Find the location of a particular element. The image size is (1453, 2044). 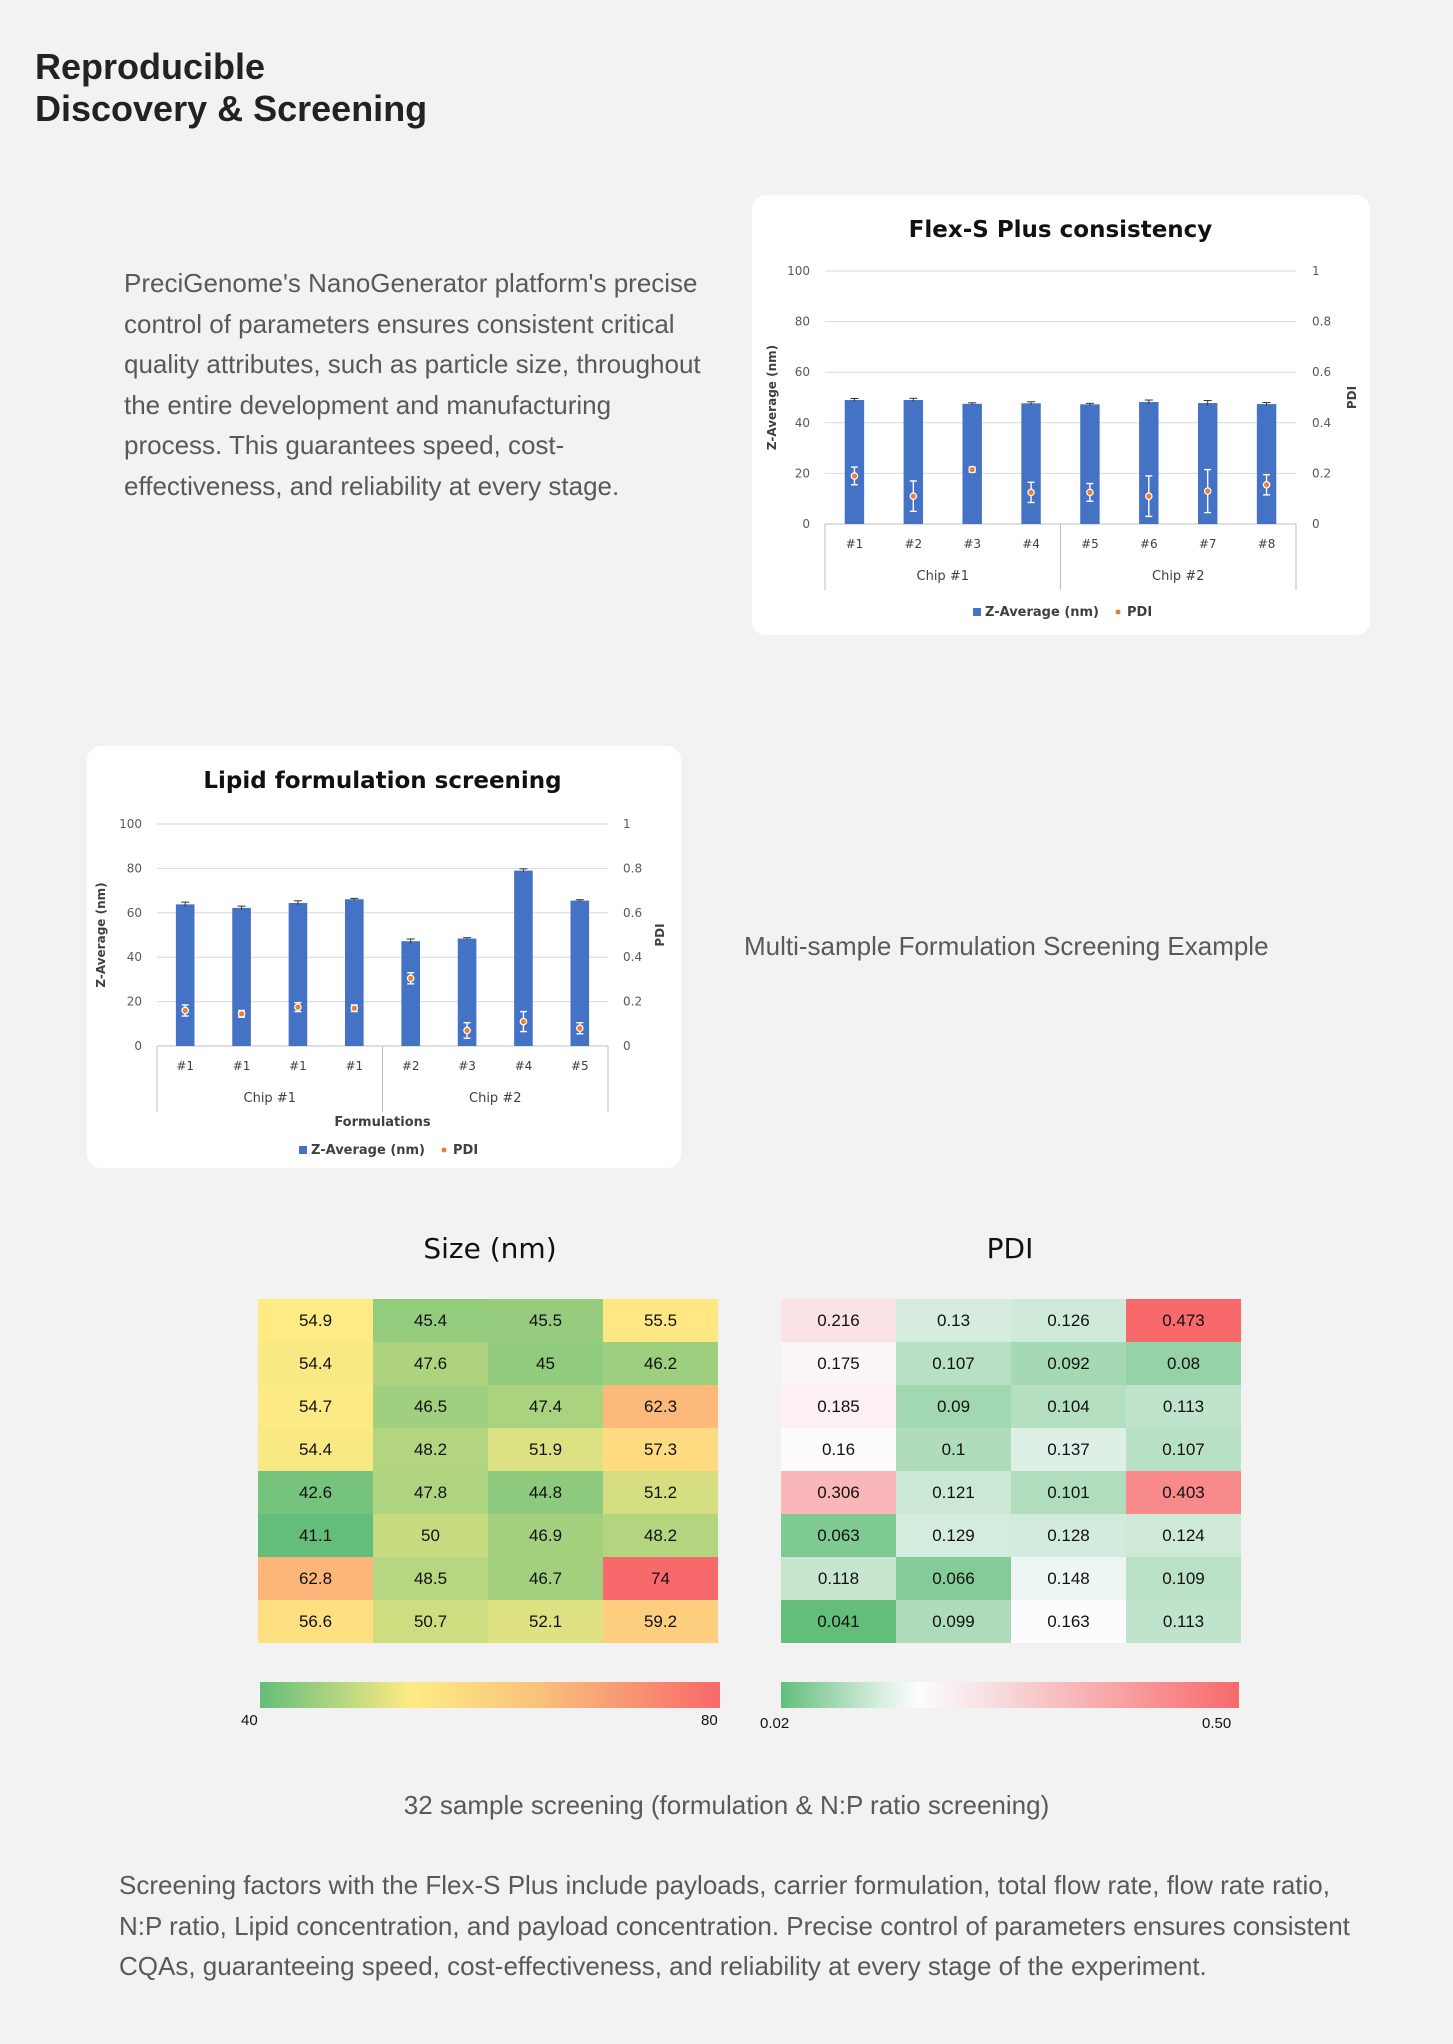

x-tick-label: #3 is located at coordinates (972, 544).